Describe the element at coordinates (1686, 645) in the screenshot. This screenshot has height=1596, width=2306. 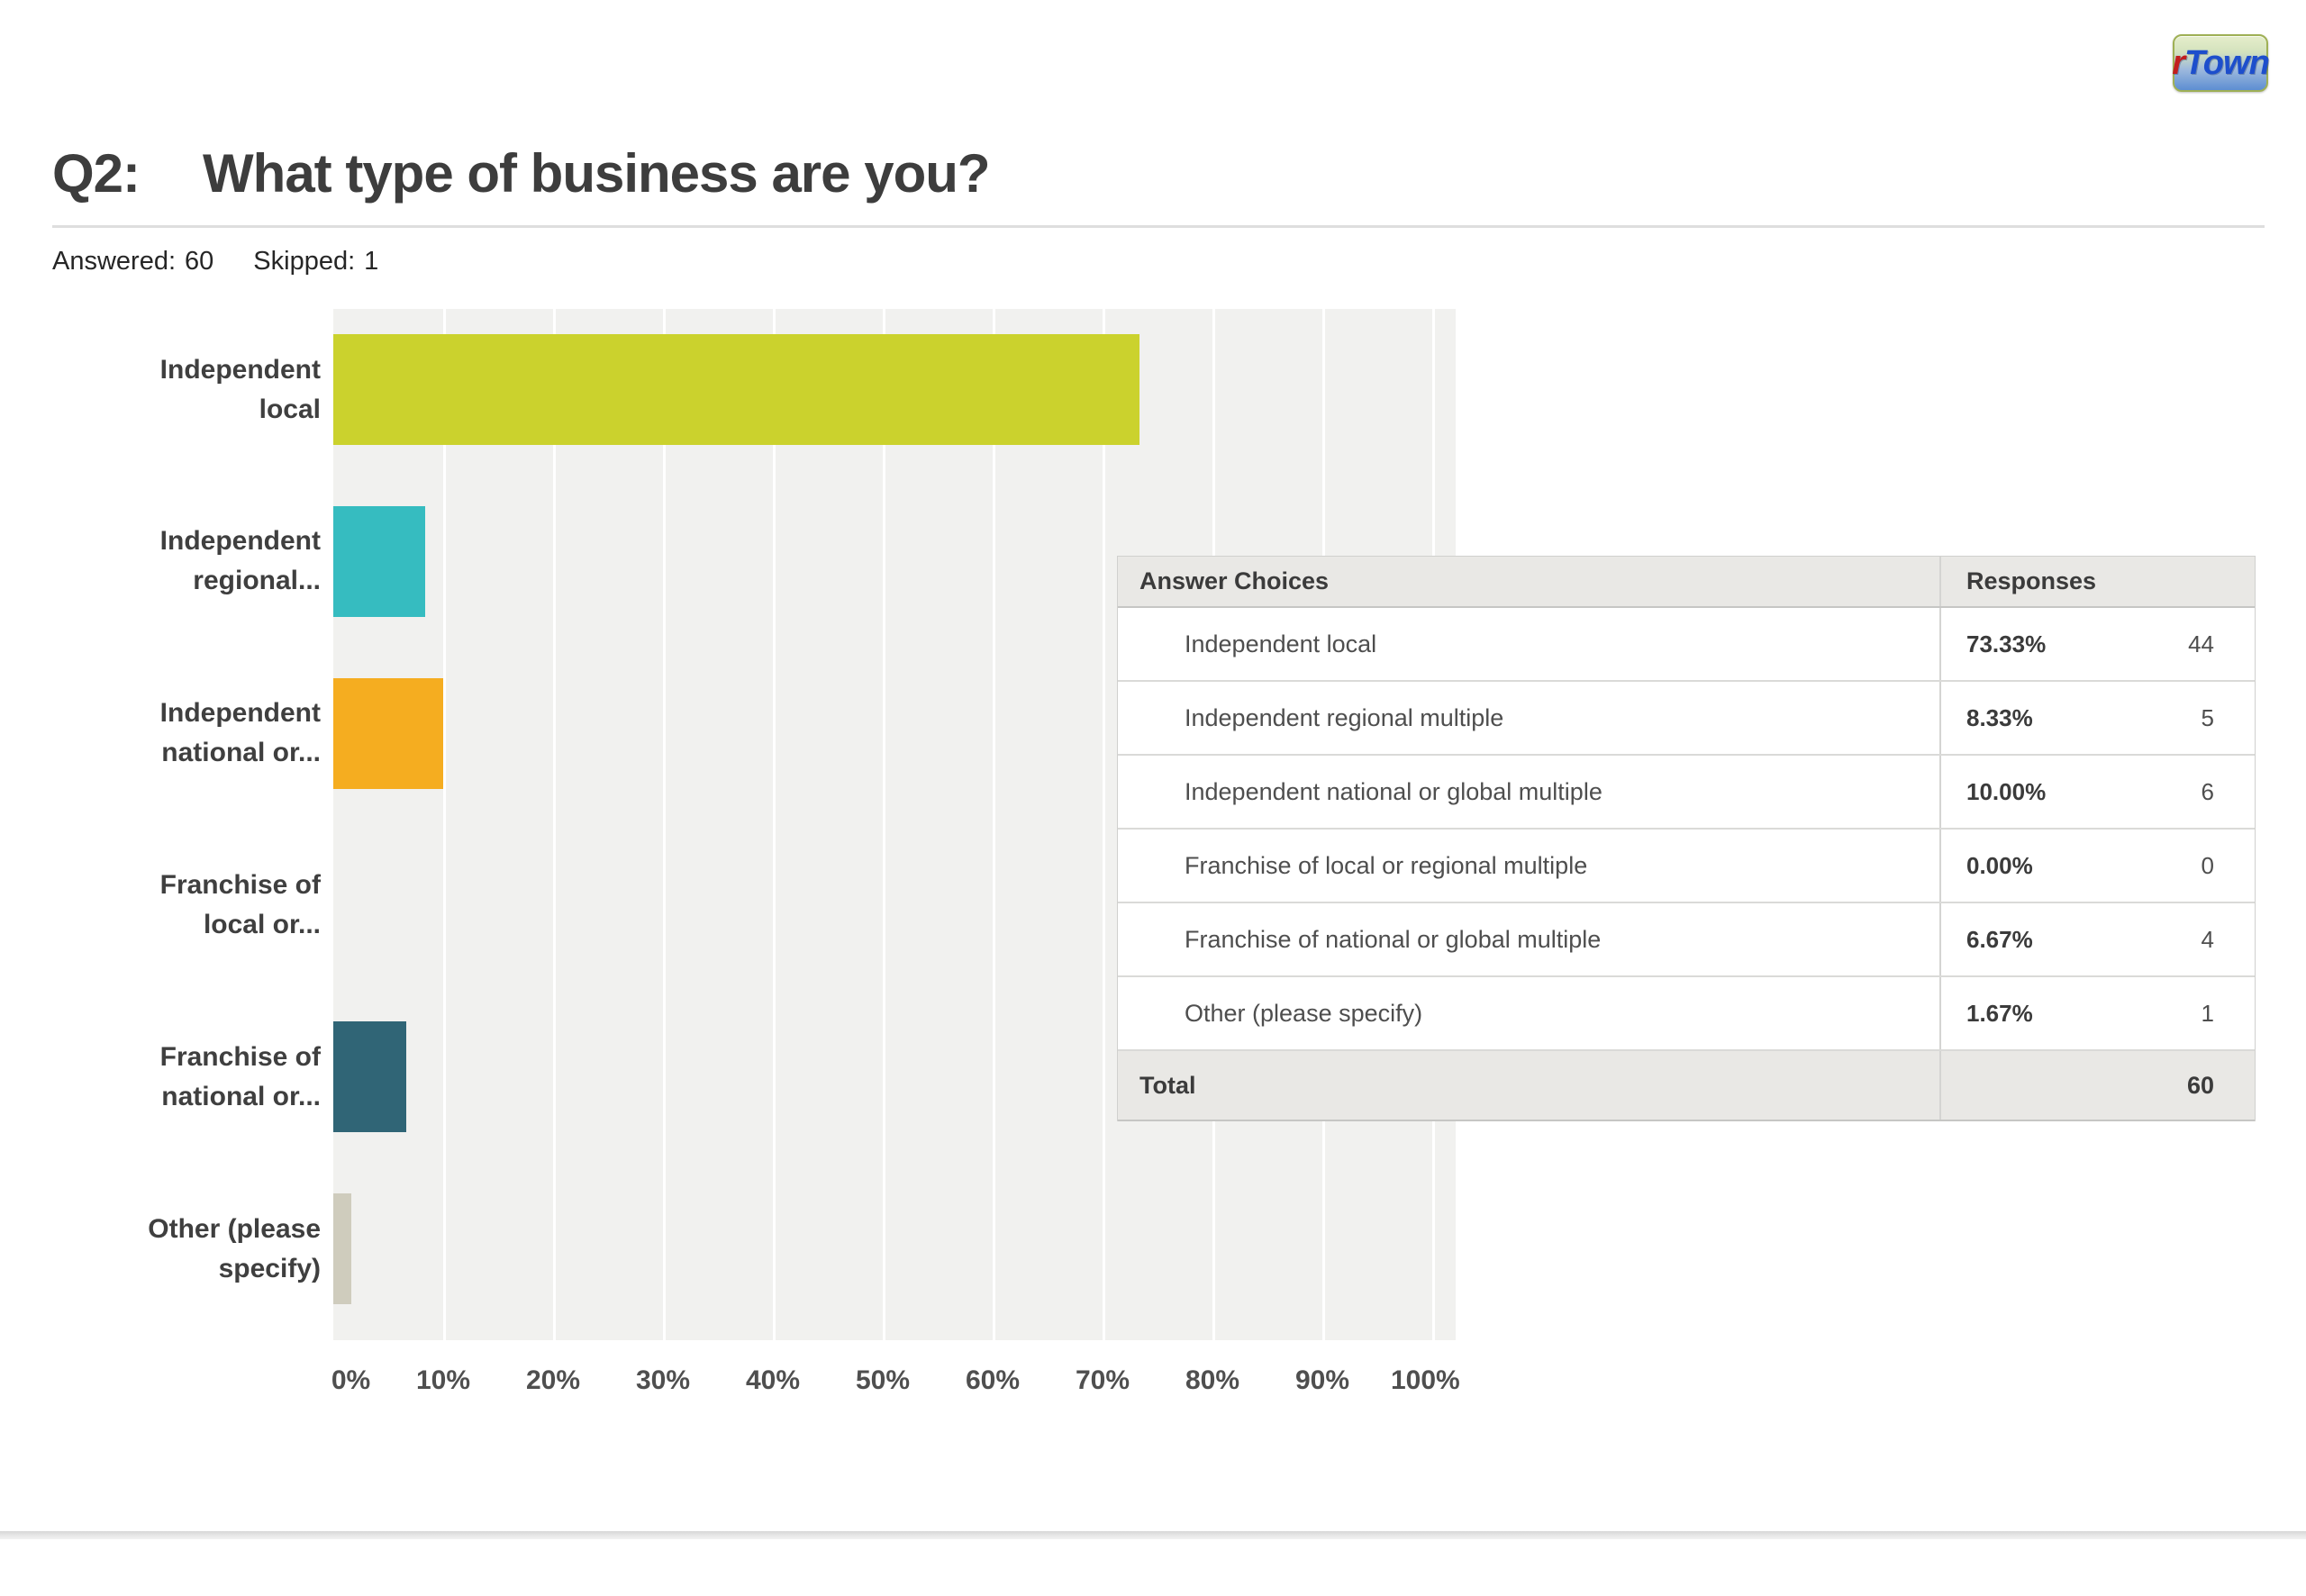
I see `table-row: Independent local 73.33% 44` at that location.